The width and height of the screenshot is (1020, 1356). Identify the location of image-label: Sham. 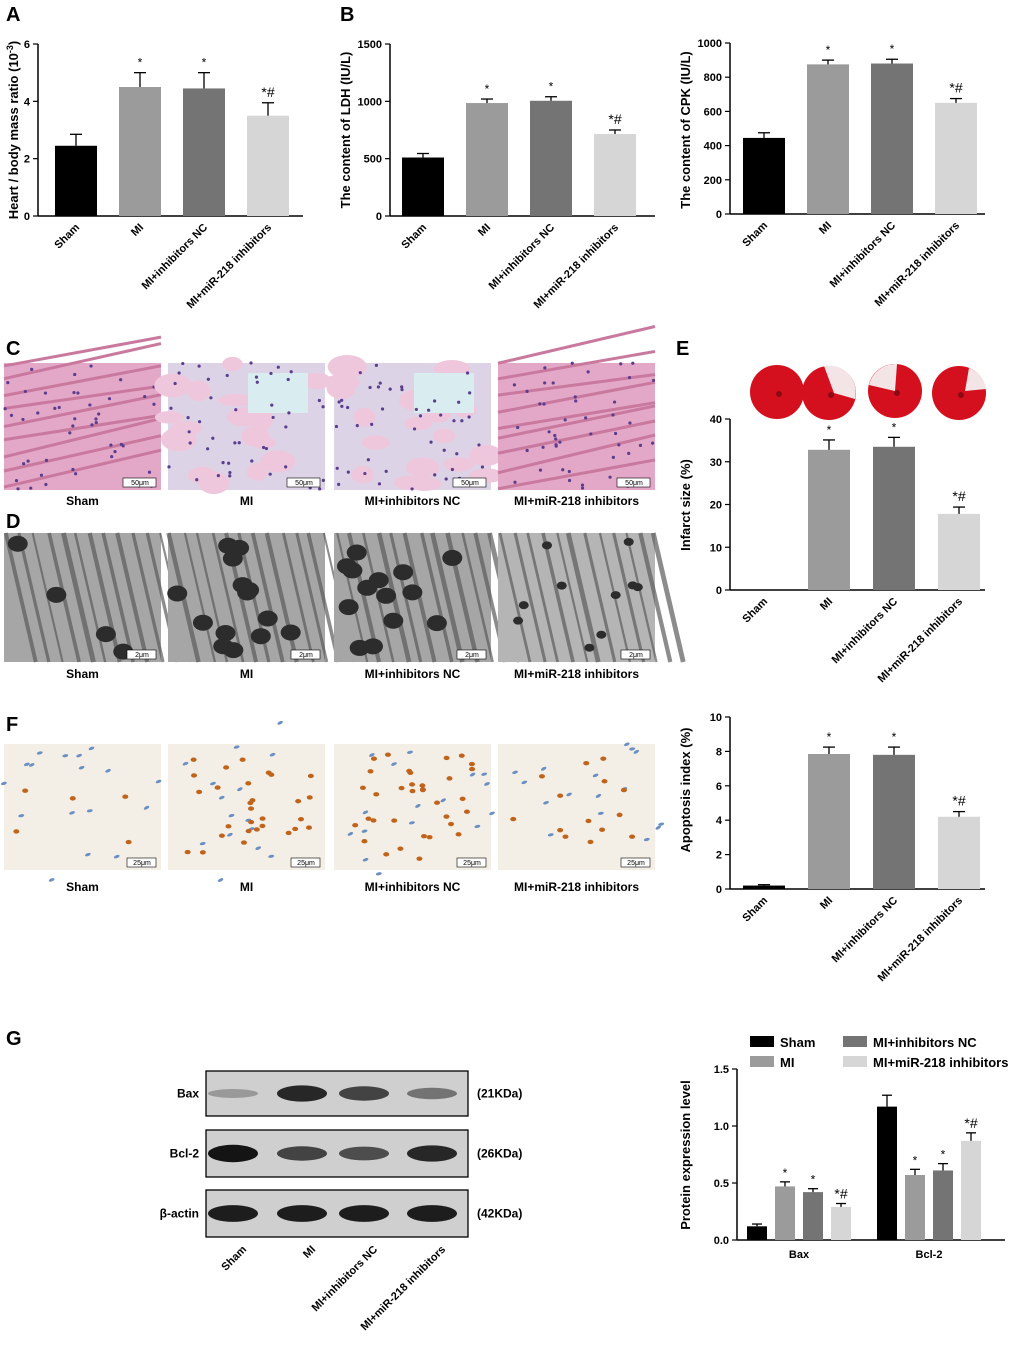
(82, 887).